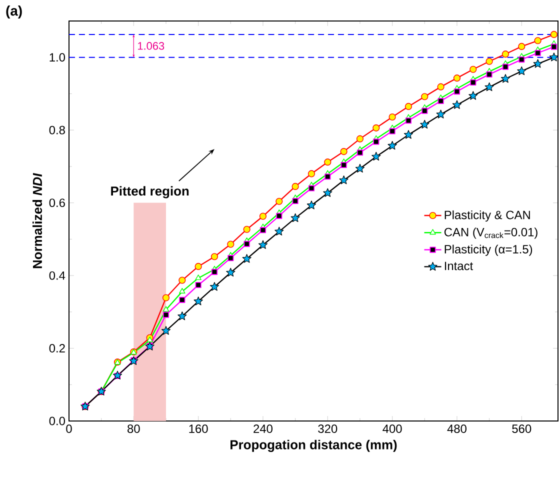  Describe the element at coordinates (150, 192) in the screenshot. I see `band-label: Pitted region` at that location.